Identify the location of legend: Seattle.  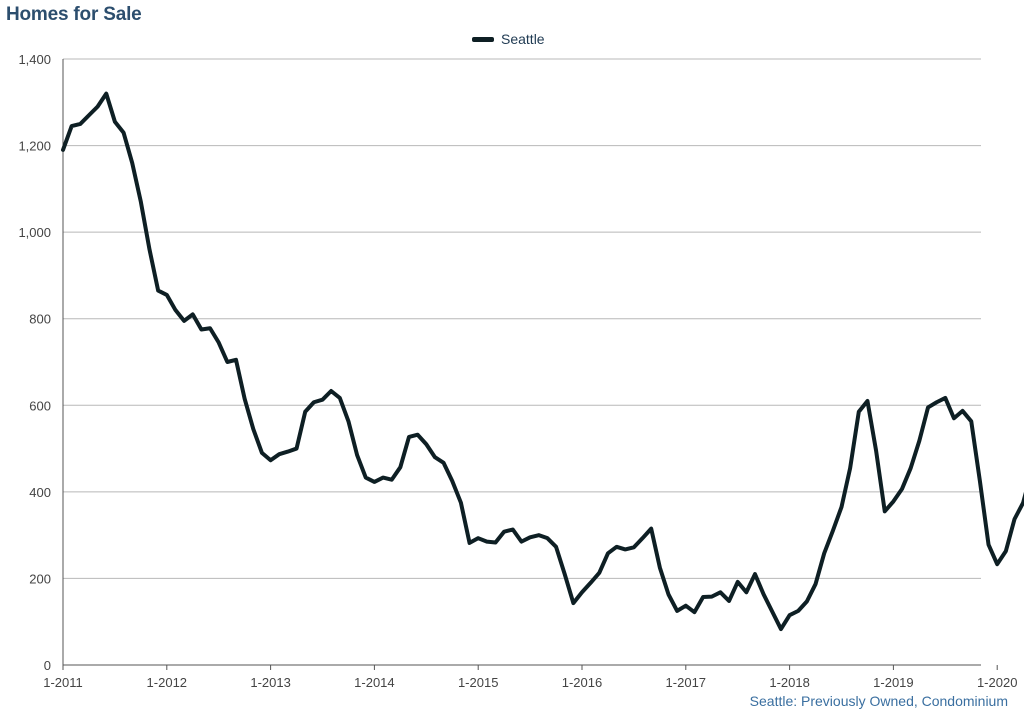
(508, 39).